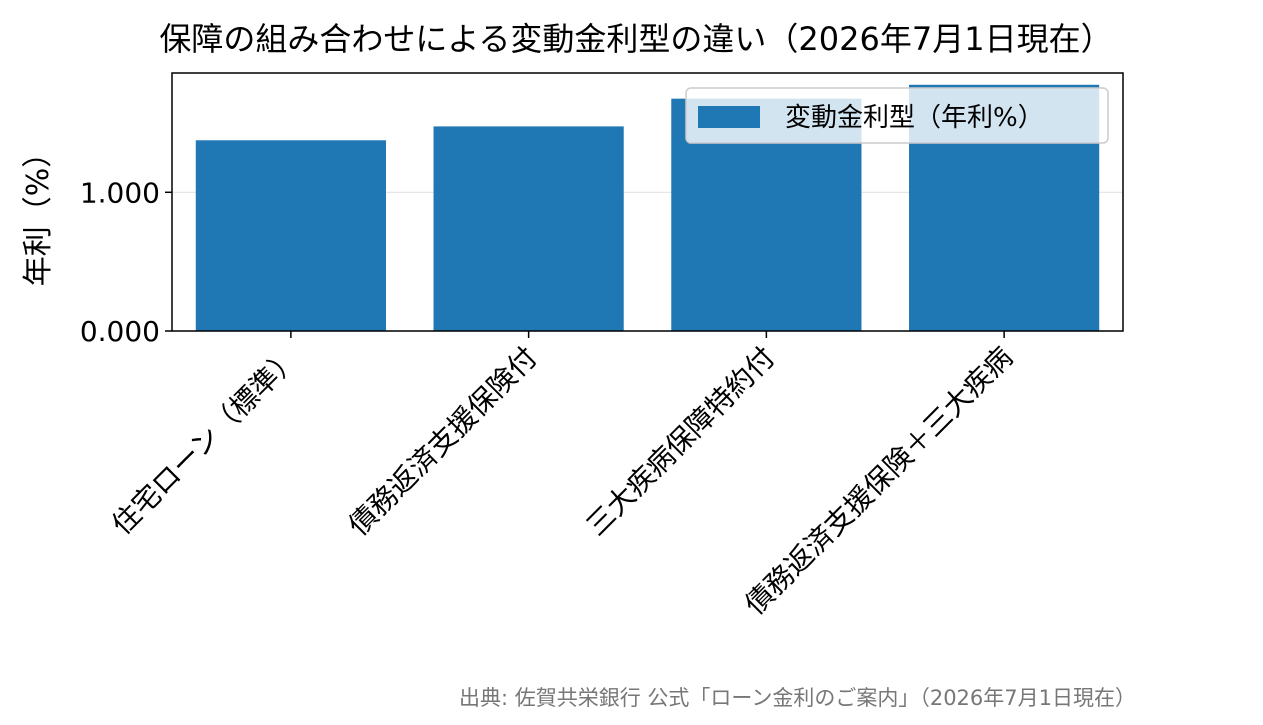 The width and height of the screenshot is (1263, 725). What do you see at coordinates (443, 442) in the screenshot?
I see `x-tick-label: 債務返済支援保険付` at bounding box center [443, 442].